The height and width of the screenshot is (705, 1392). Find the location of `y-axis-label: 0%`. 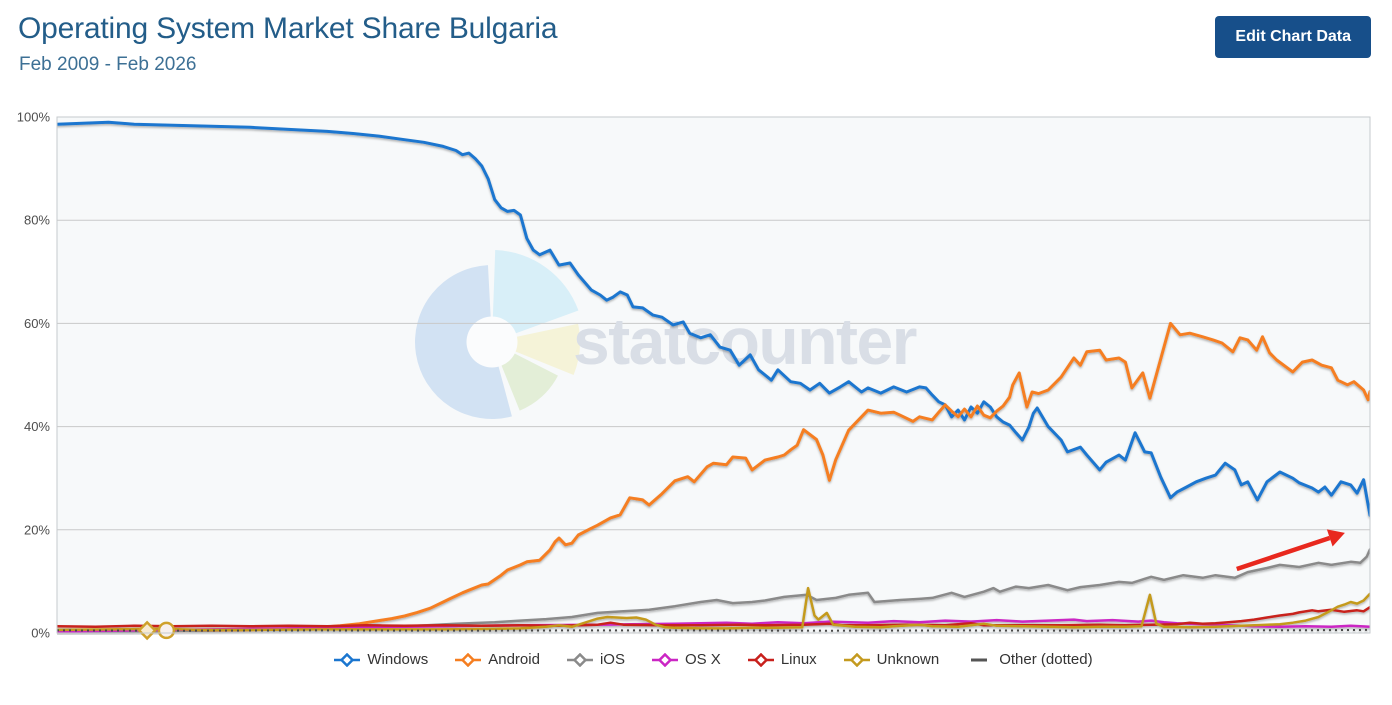

y-axis-label: 0% is located at coordinates (40, 633).